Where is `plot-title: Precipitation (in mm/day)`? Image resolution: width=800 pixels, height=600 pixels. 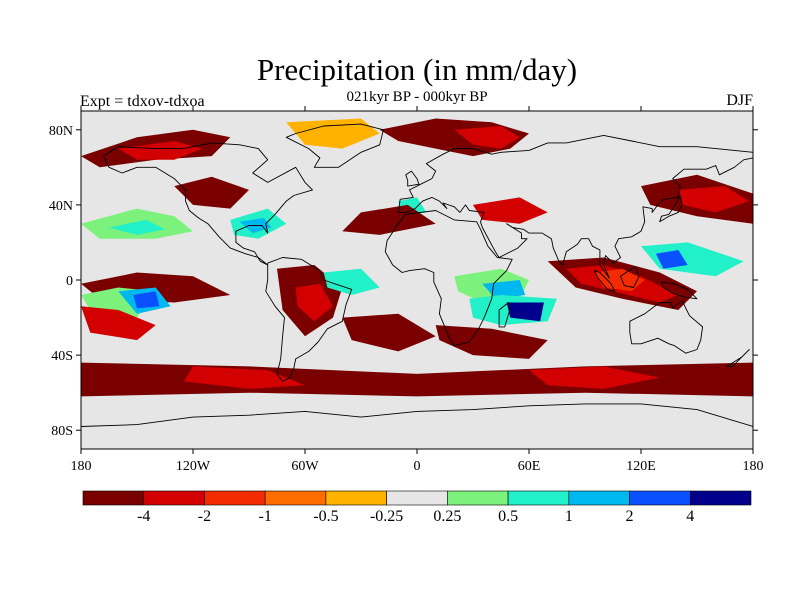 plot-title: Precipitation (in mm/day) is located at coordinates (417, 69).